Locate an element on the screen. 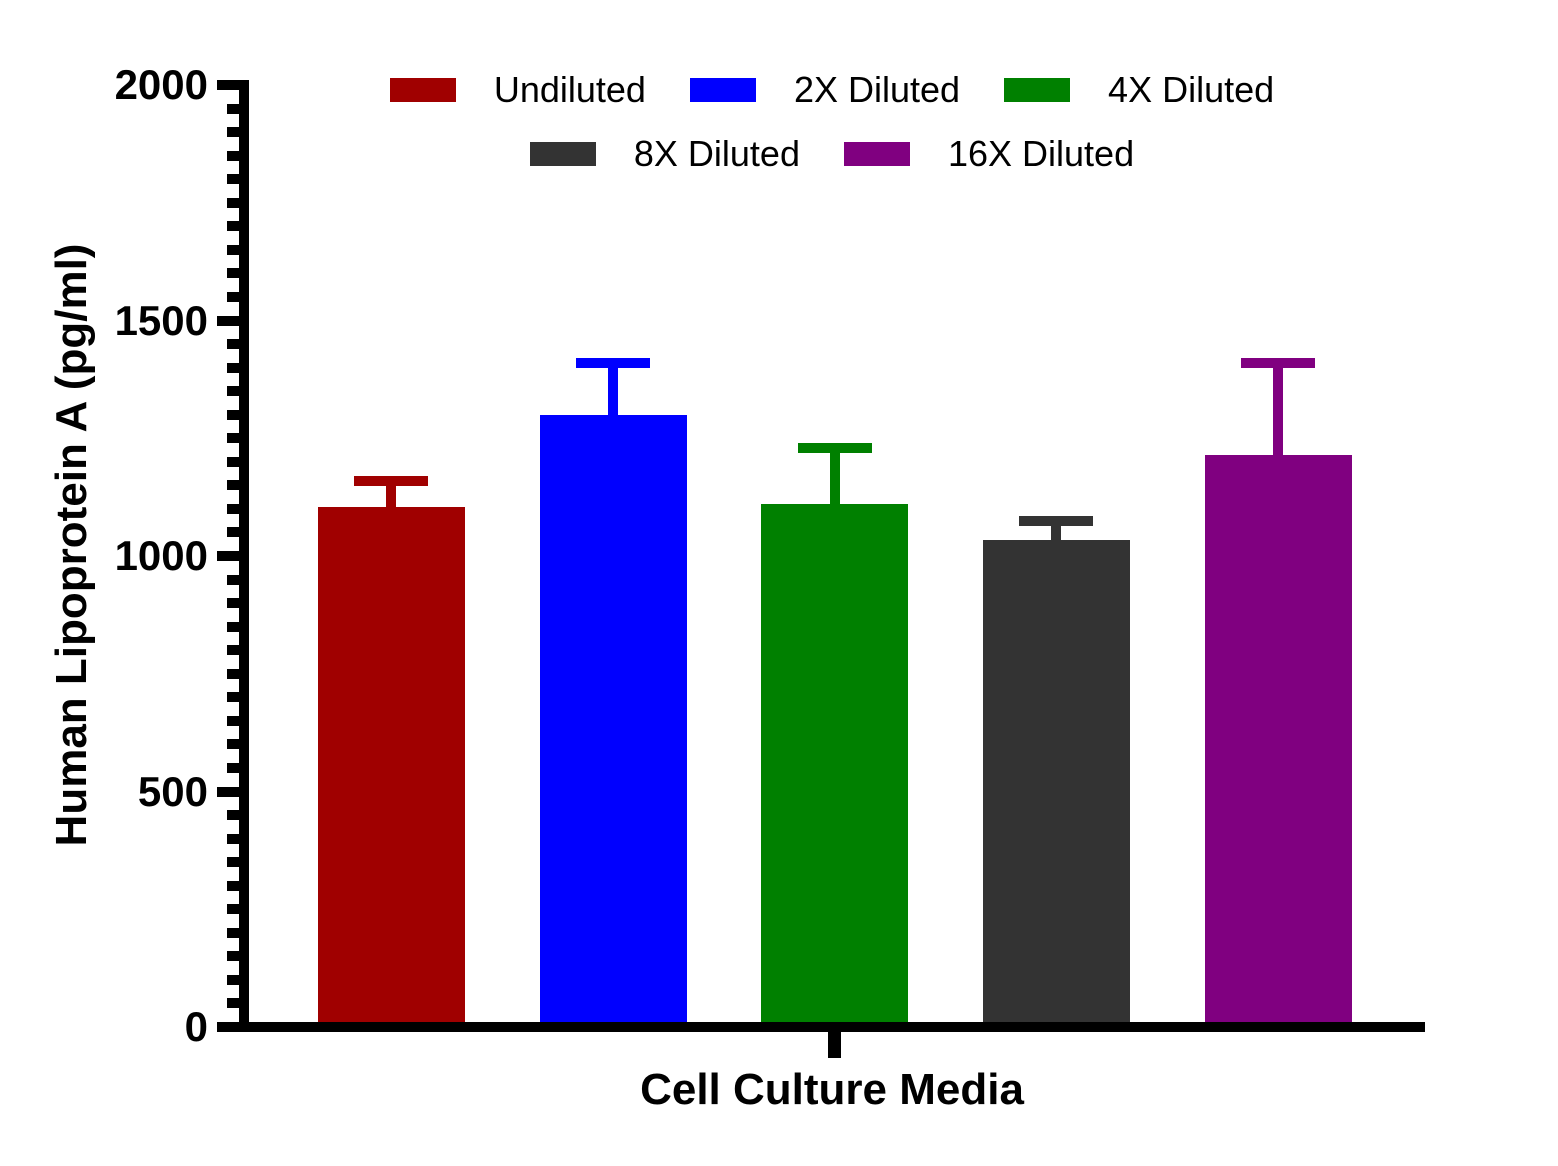  legend-item-undiluted: Undiluted is located at coordinates (517, 89).